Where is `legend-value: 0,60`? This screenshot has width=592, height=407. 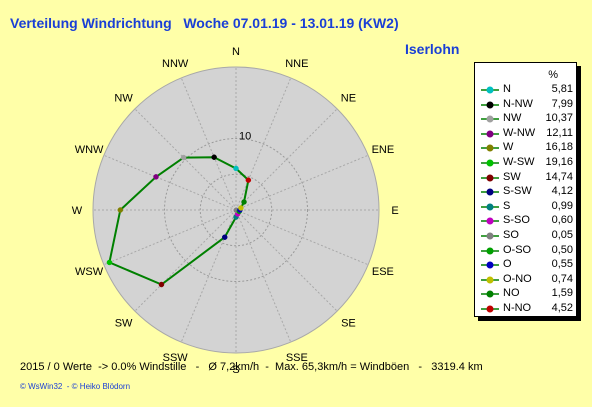 legend-value: 0,60 is located at coordinates (562, 220).